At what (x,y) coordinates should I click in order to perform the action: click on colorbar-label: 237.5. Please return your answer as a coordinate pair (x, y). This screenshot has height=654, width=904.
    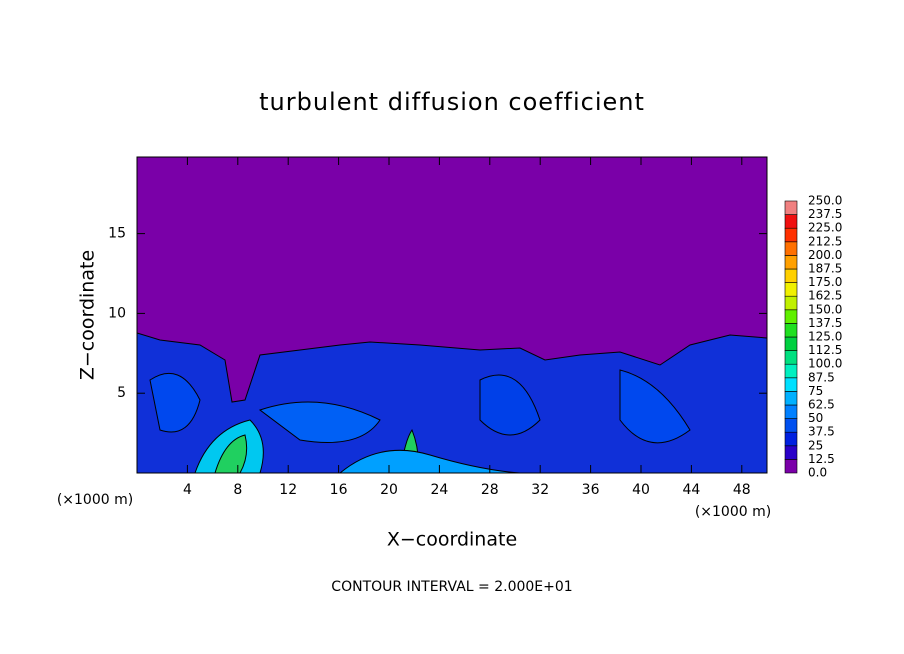
    Looking at the image, I should click on (825, 214).